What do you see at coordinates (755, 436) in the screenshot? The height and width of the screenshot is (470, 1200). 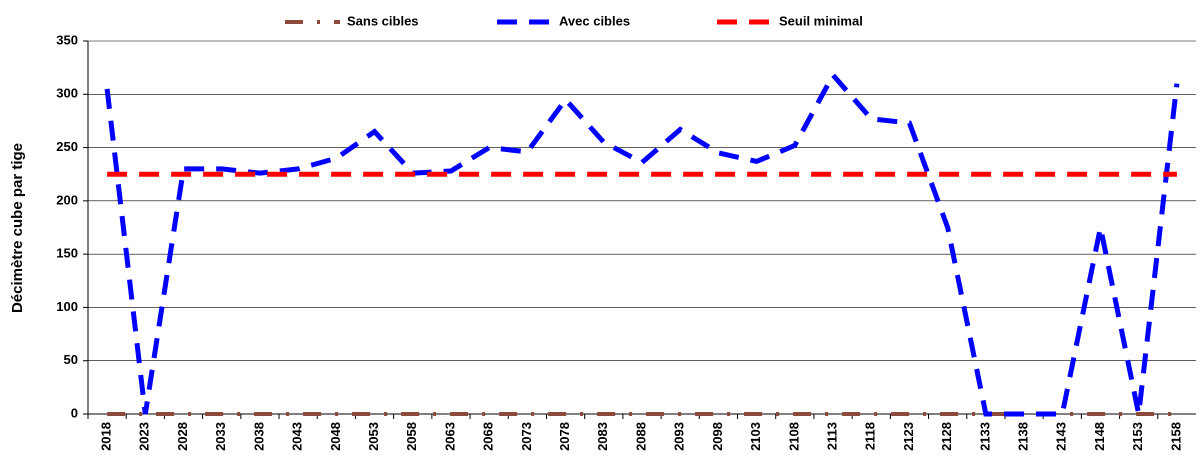 I see `x-tick-label: 2103` at bounding box center [755, 436].